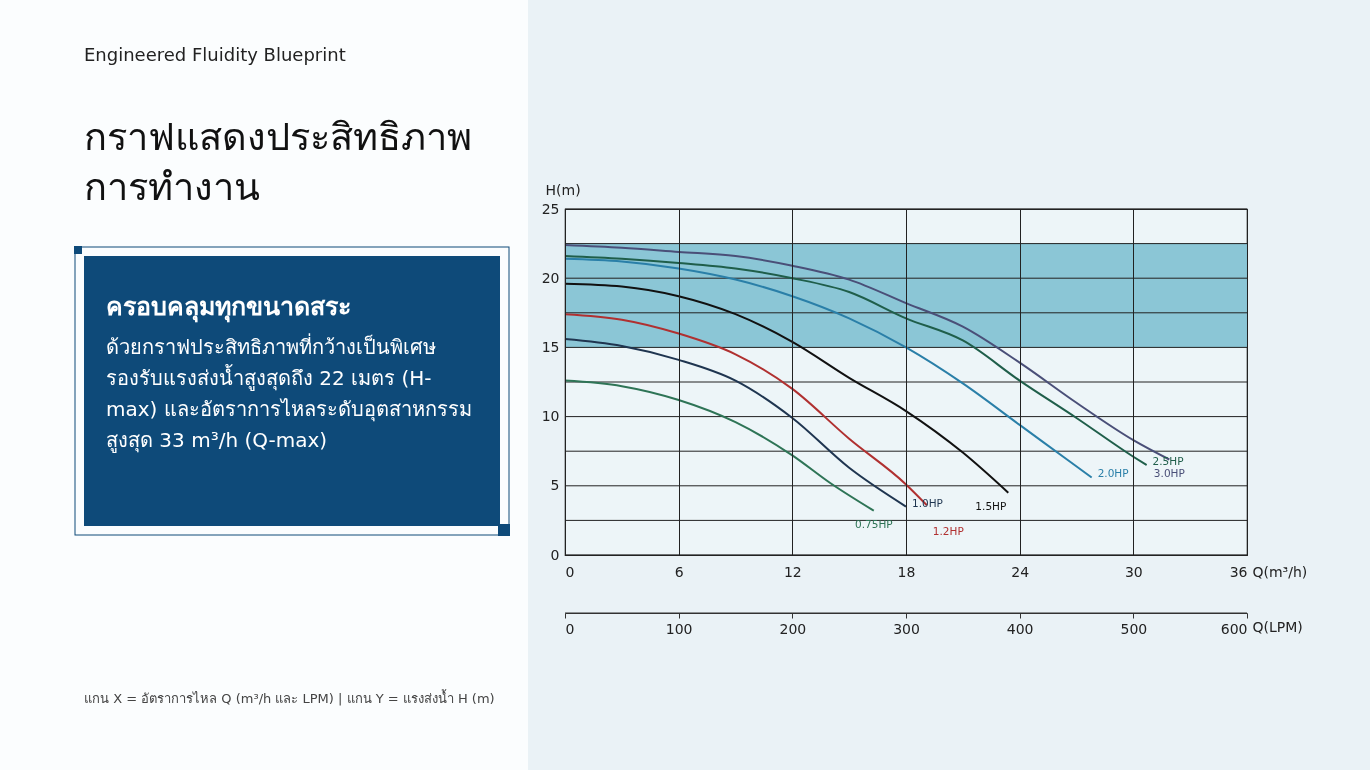 Image resolution: width=1370 pixels, height=770 pixels. What do you see at coordinates (570, 628) in the screenshot?
I see `x2-tick-label: 0` at bounding box center [570, 628].